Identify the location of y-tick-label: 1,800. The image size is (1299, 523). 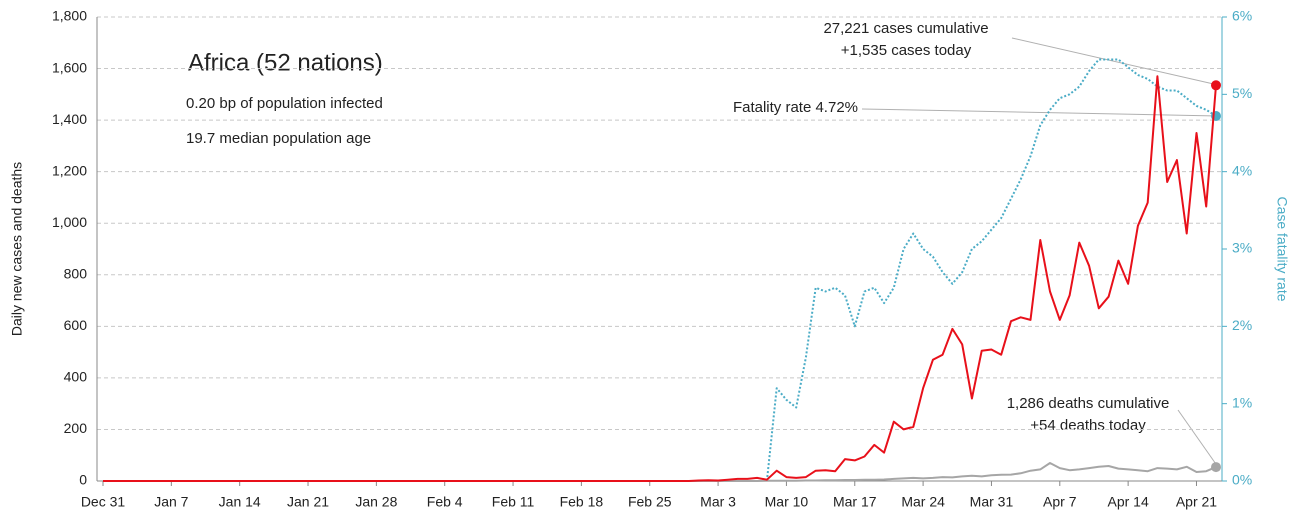
(69, 16).